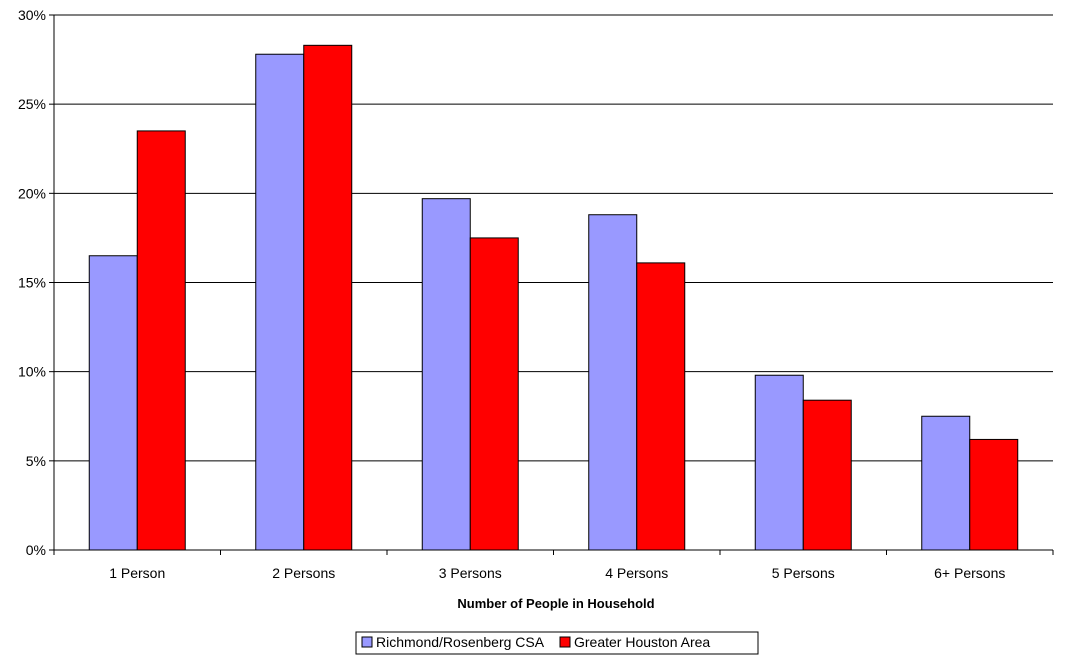 The width and height of the screenshot is (1068, 661). Describe the element at coordinates (32, 104) in the screenshot. I see `y-tick-label: 25%` at that location.